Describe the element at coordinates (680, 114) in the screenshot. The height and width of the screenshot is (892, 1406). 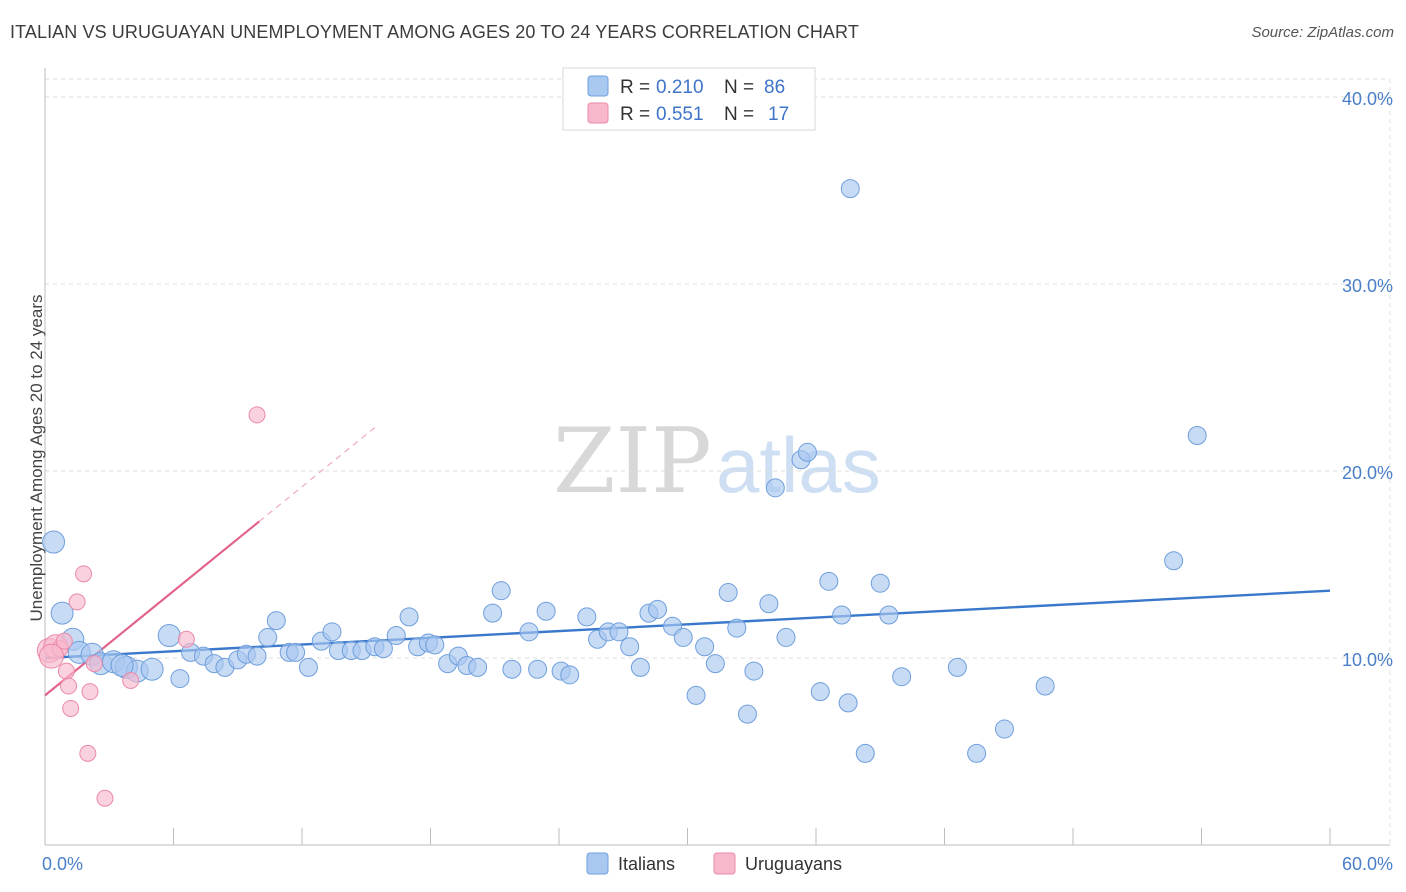
I see `legend-r-value-uruguayans: 0.551` at that location.